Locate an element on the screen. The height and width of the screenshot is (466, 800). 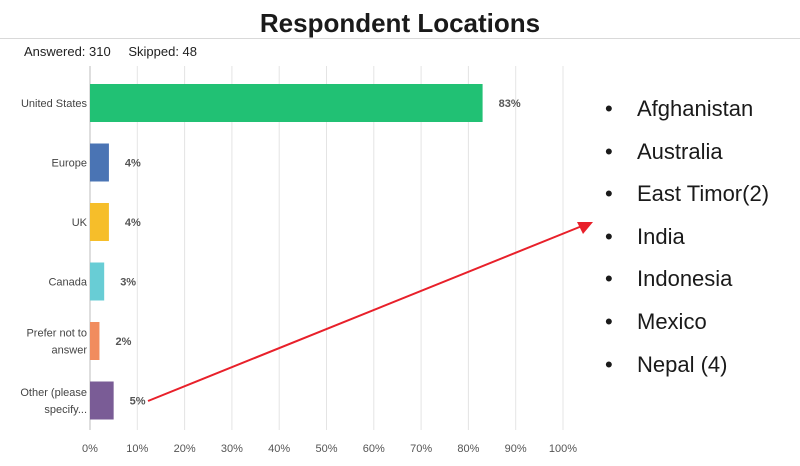
x-tick-label: 100% is located at coordinates (563, 449).